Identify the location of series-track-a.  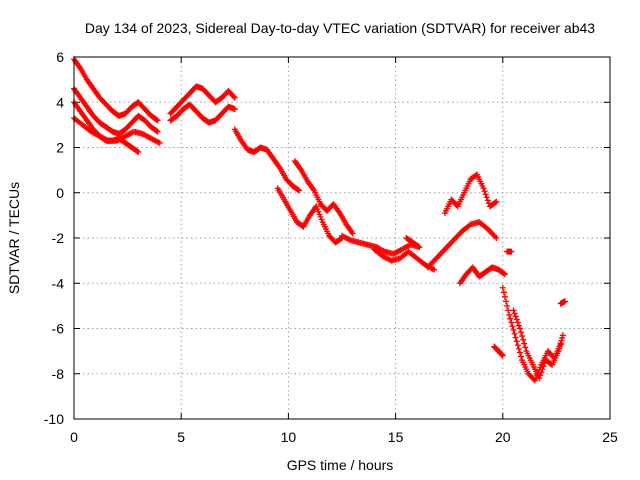
(116, 90).